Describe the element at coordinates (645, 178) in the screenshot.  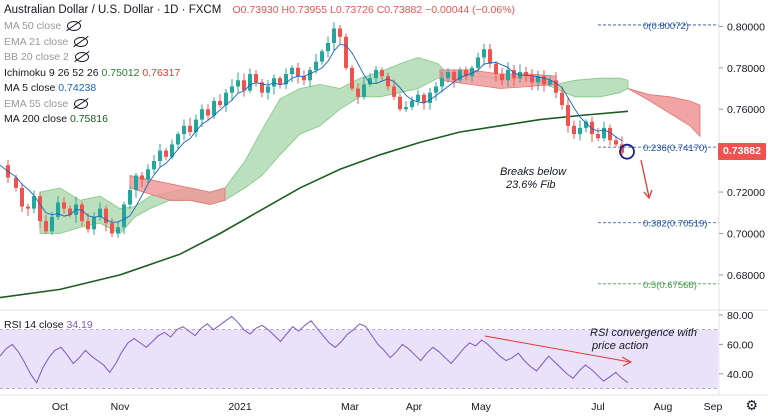
I see `down-arrow-shaft` at that location.